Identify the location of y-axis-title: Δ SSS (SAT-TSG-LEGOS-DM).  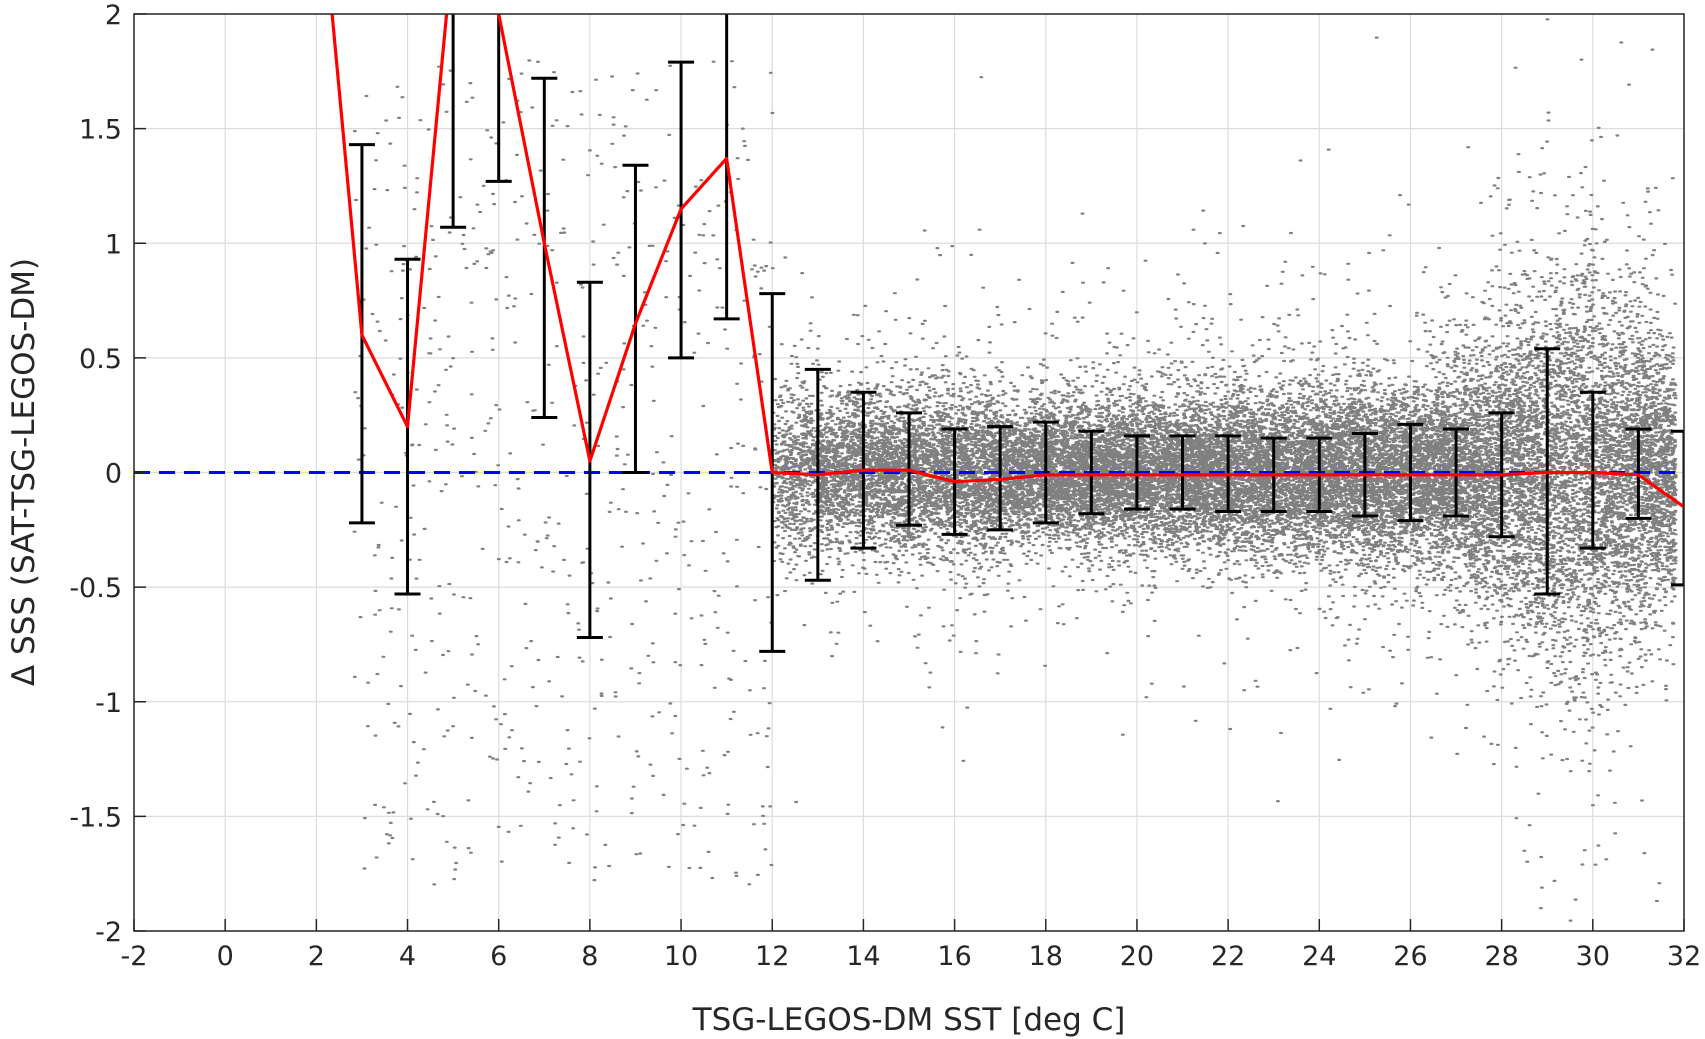
(24, 472).